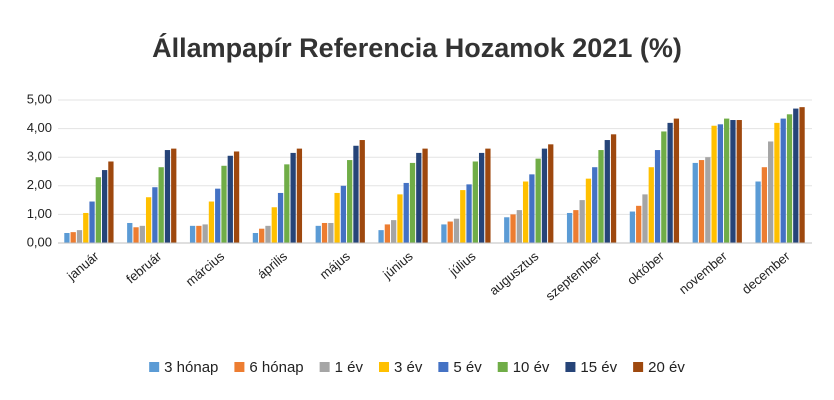 The image size is (834, 400). Describe the element at coordinates (39, 184) in the screenshot. I see `y-tick-label: 2,00` at that location.